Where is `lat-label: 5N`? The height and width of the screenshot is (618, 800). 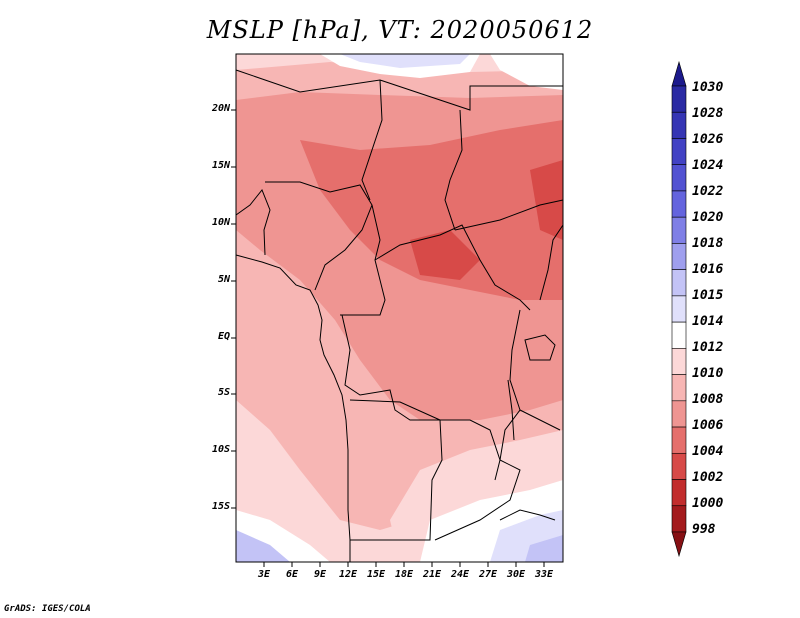
lat-label: 5N is located at coordinates (223, 279).